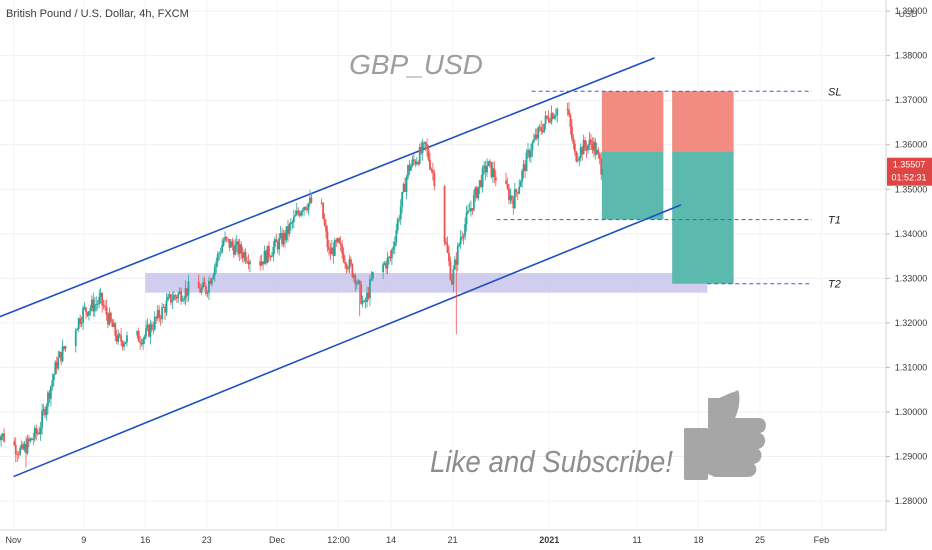 The width and height of the screenshot is (932, 550). I want to click on price-tick-label: 1.35000, so click(911, 189).